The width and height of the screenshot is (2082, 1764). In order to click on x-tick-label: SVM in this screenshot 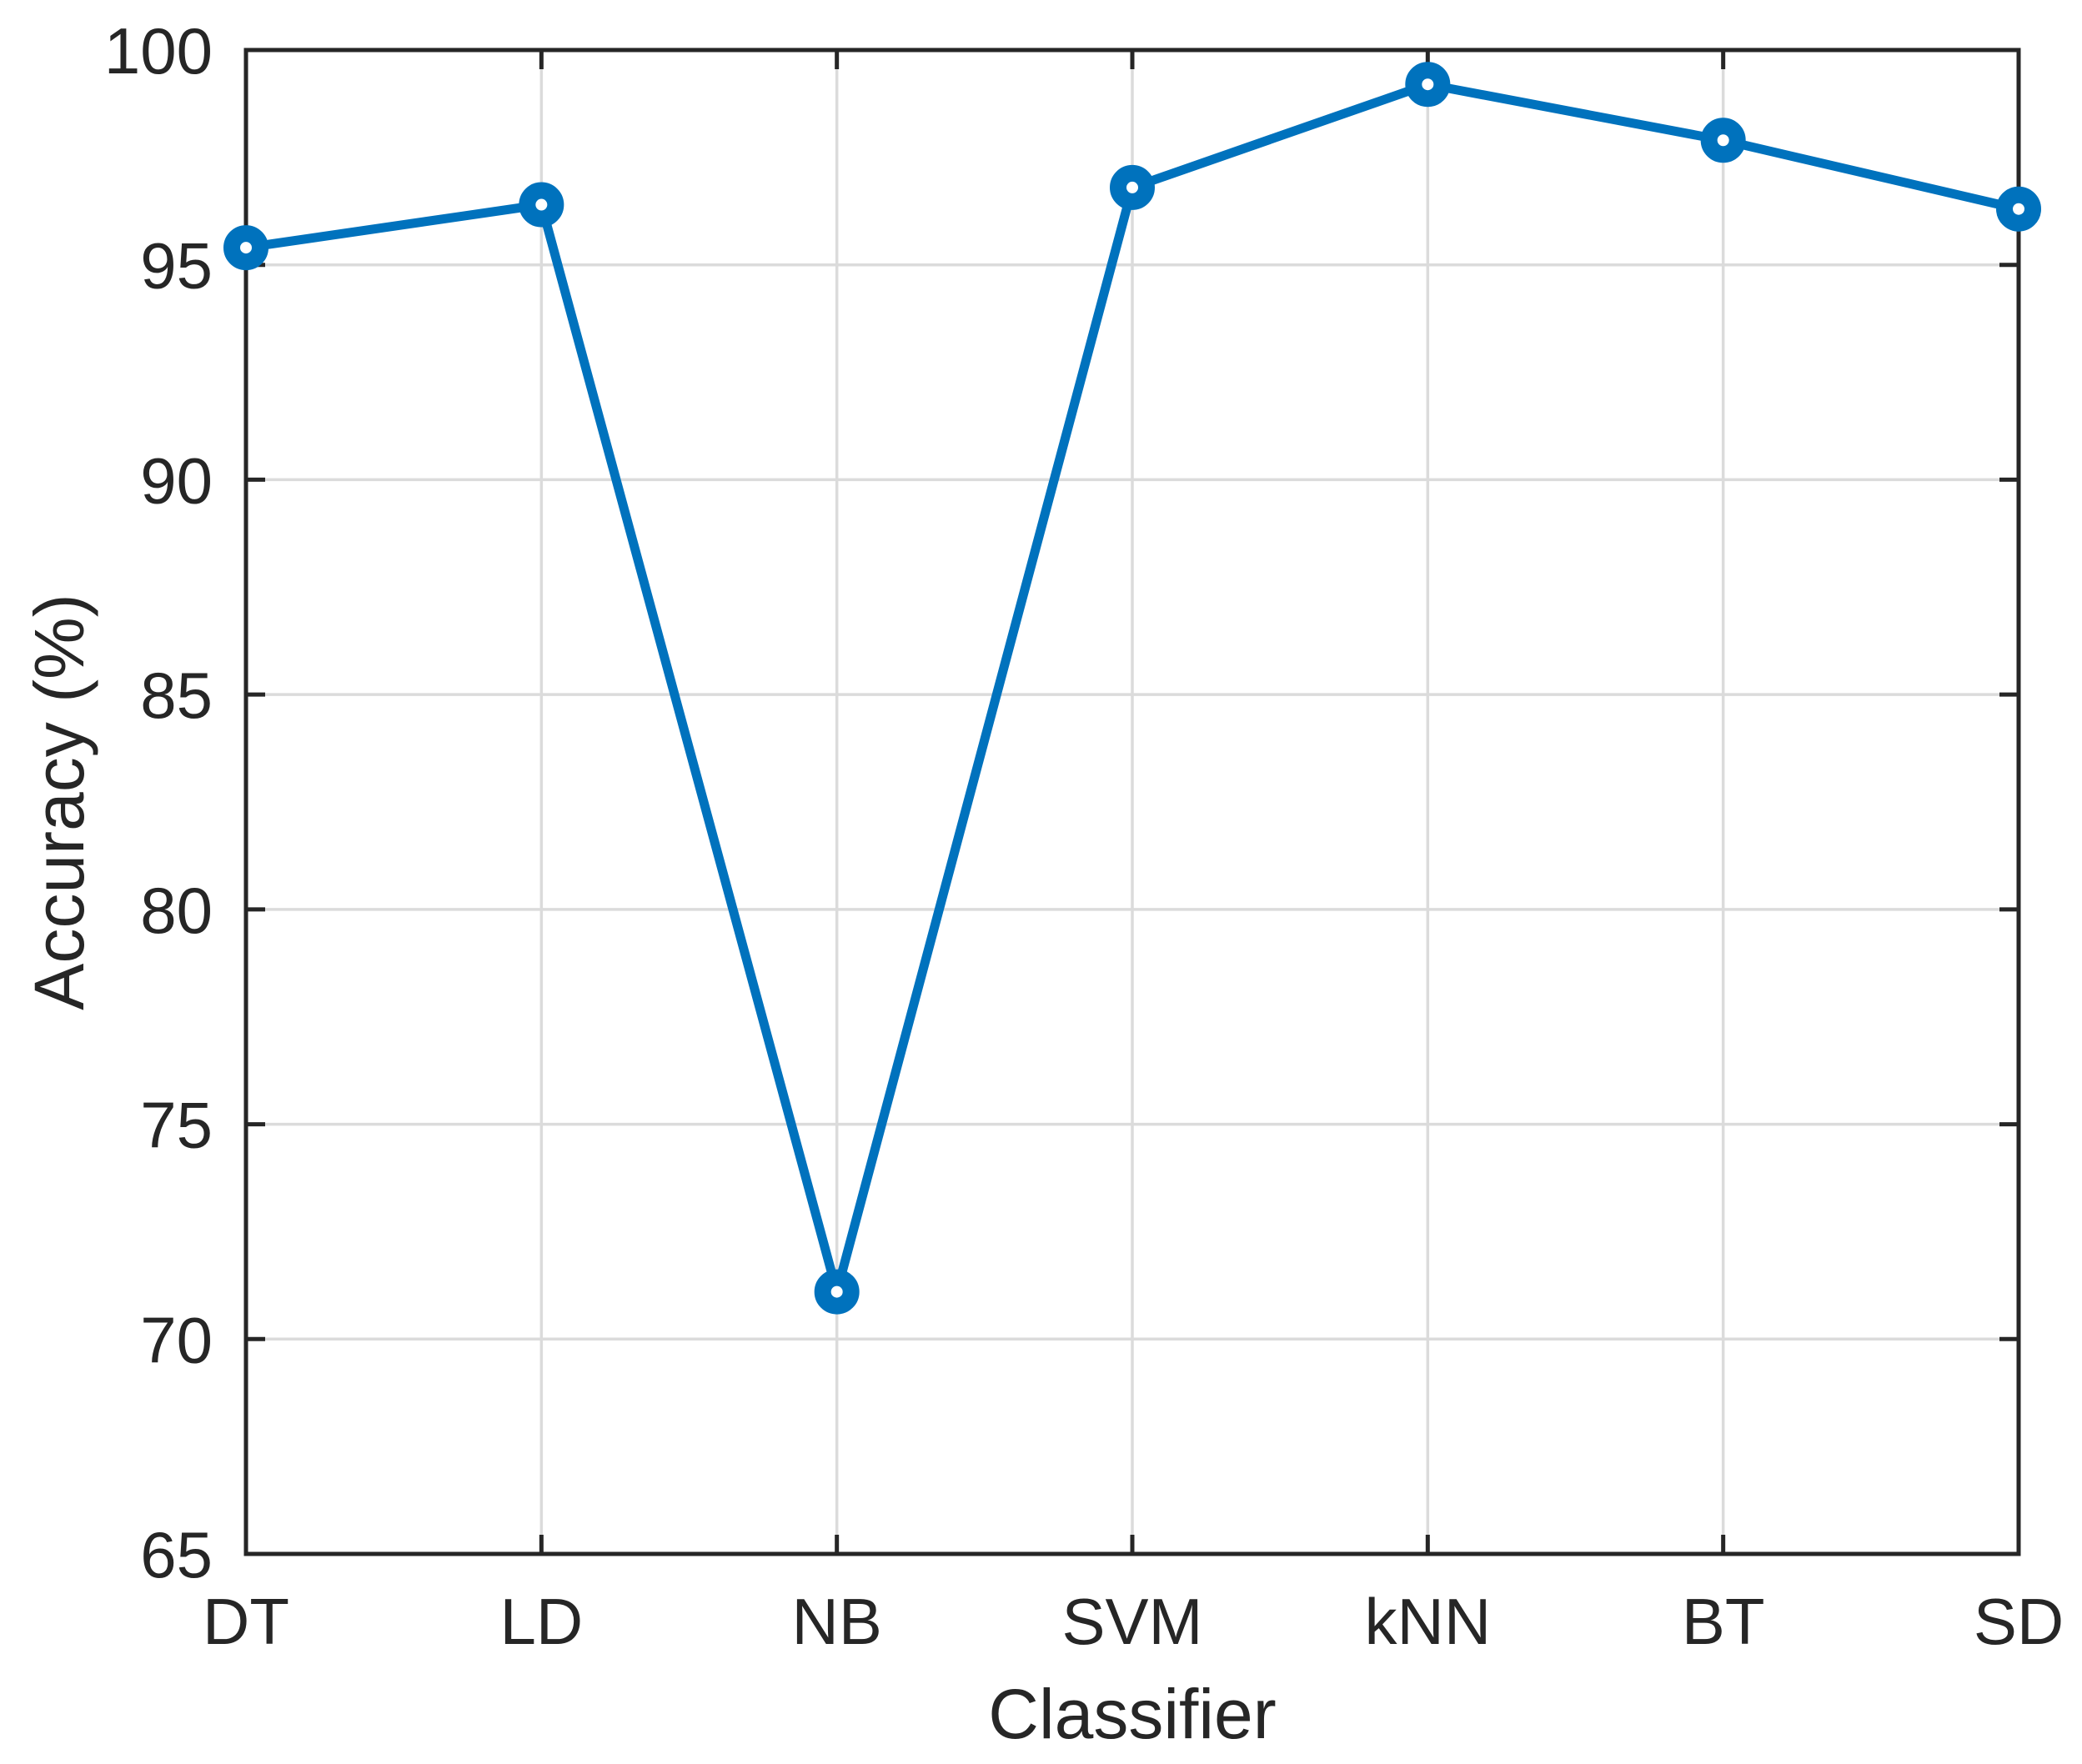, I will do `click(1131, 1621)`.